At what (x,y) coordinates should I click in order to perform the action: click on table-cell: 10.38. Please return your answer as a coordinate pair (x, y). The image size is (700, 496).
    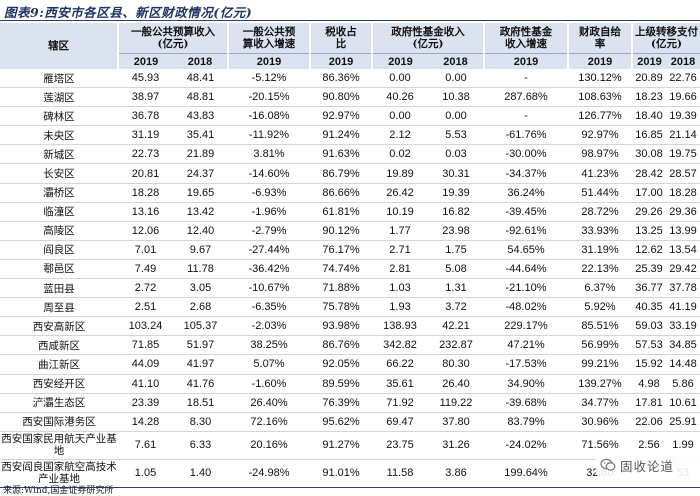
    Looking at the image, I should click on (456, 97).